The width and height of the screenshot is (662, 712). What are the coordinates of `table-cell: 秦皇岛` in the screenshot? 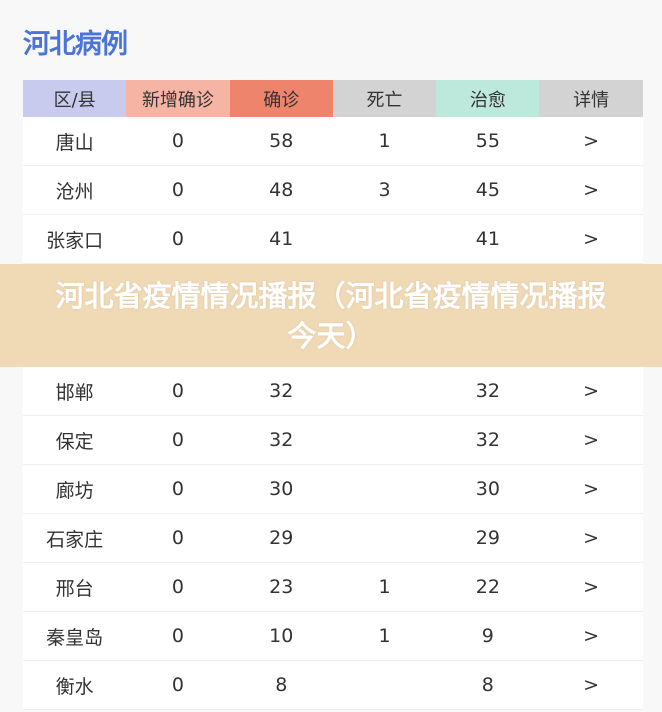 It's located at (75, 637).